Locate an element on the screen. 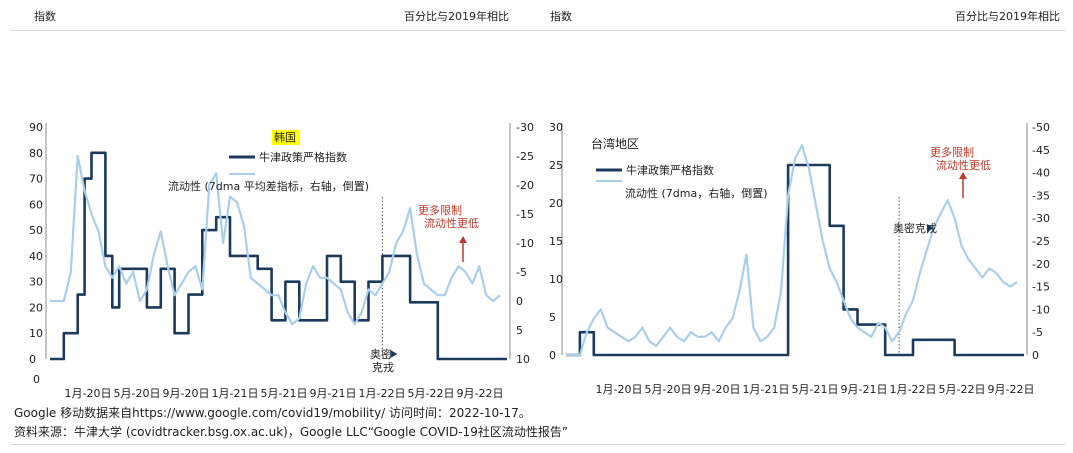  chart2-legend-stringency-label: 牛津政策严格指数 is located at coordinates (670, 170).